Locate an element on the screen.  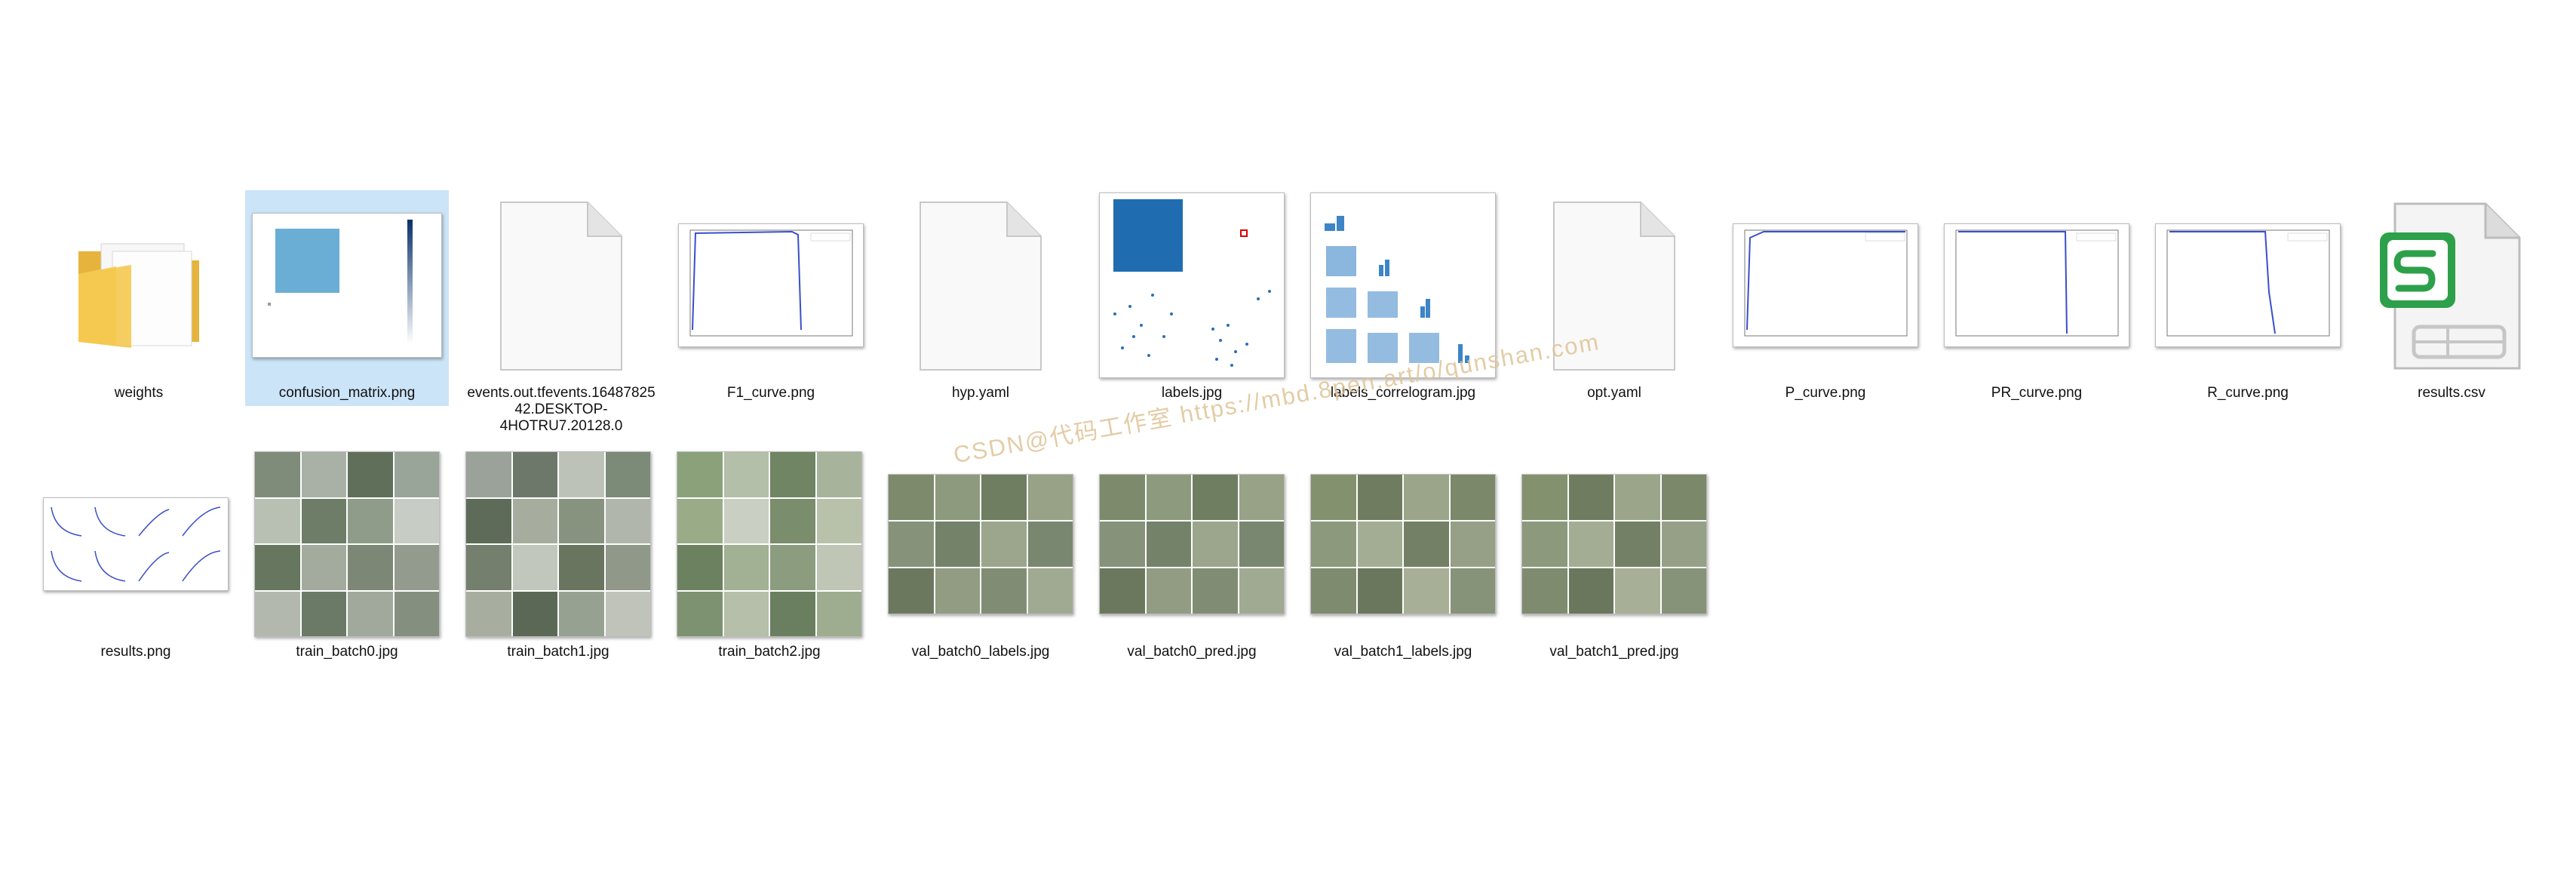
file-name: P_curve.png is located at coordinates (1825, 393).